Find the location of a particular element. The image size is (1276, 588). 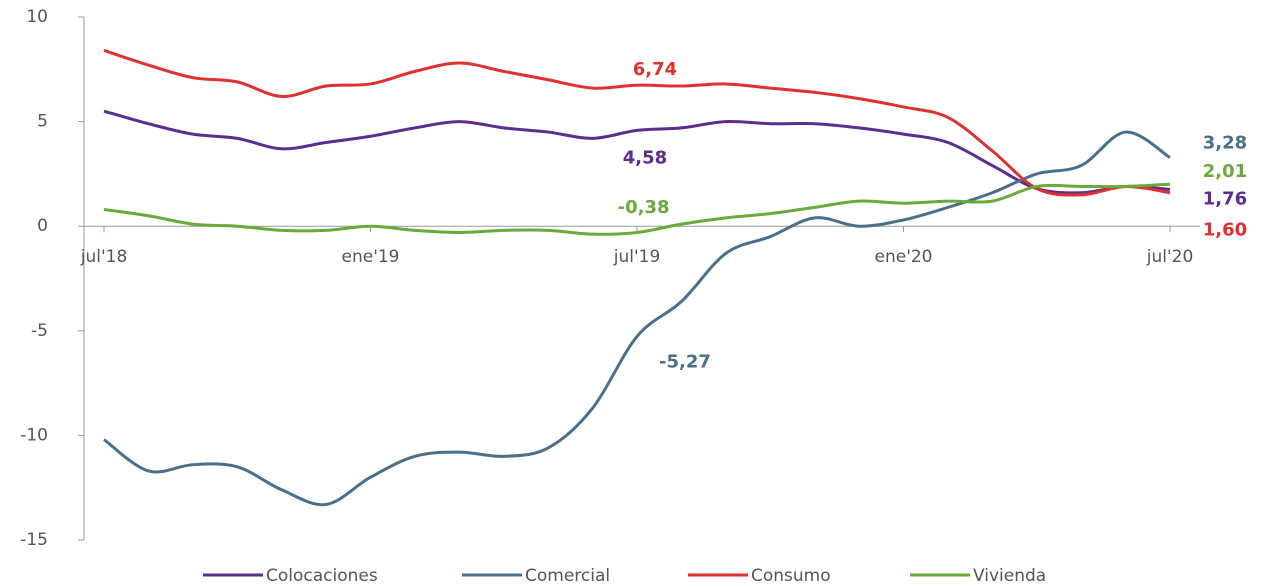

legend-label: Comercial is located at coordinates (567, 576).